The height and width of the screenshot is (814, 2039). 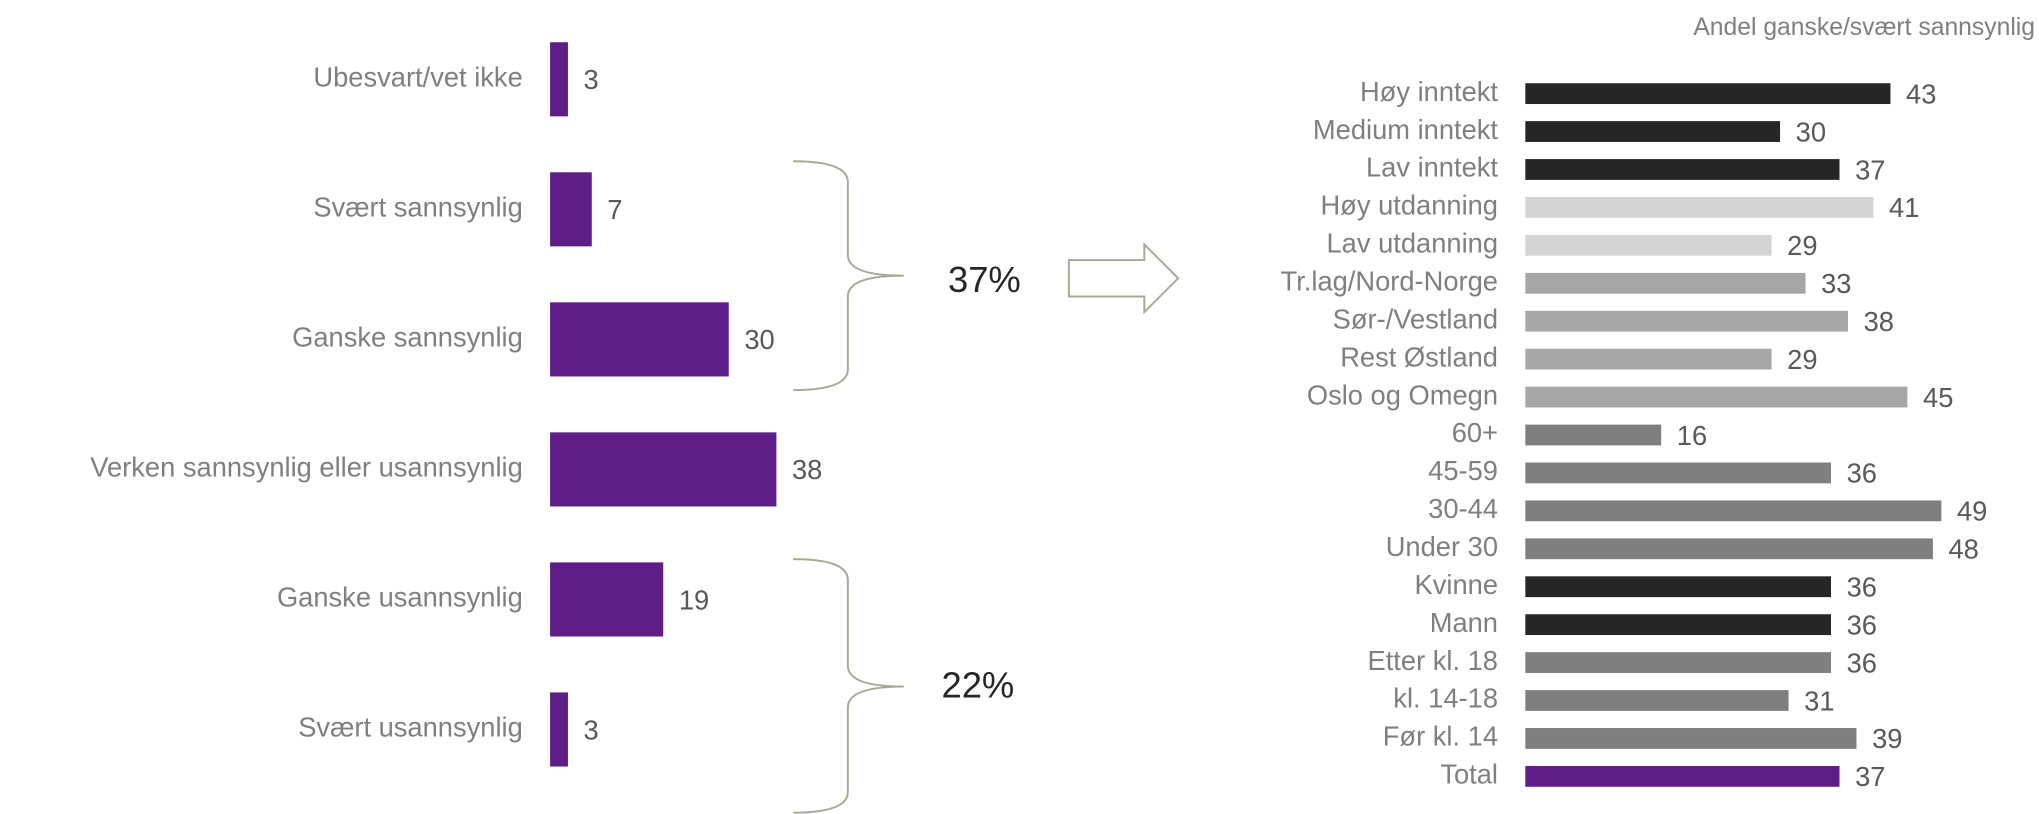 What do you see at coordinates (977, 684) in the screenshot?
I see `annotation: 22%` at bounding box center [977, 684].